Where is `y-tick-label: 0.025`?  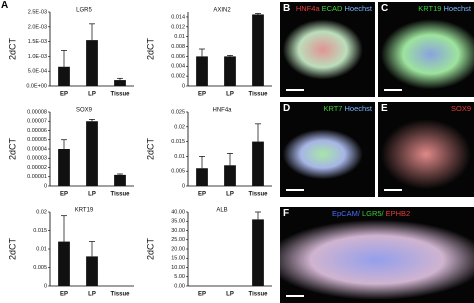
y-tick-label: 0.025 is located at coordinates (178, 112).